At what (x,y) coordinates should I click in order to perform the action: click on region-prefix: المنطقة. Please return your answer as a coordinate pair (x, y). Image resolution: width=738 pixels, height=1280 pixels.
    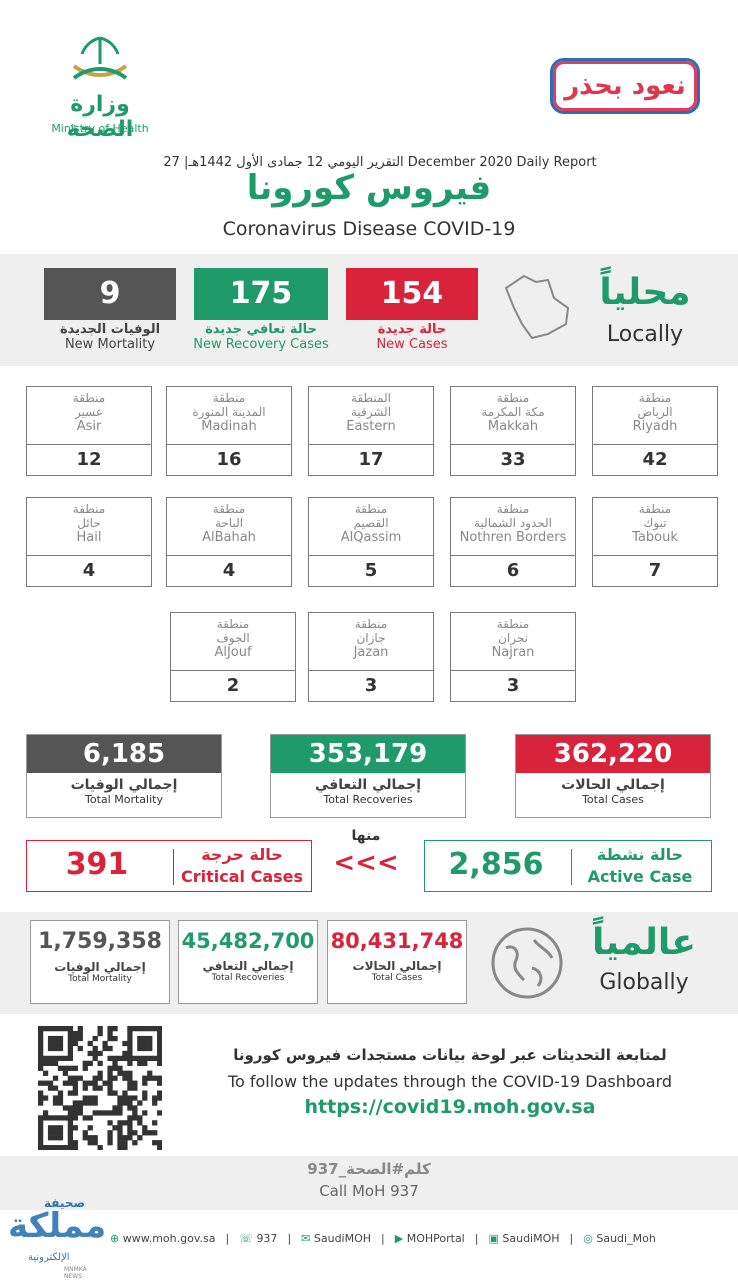
    Looking at the image, I should click on (371, 398).